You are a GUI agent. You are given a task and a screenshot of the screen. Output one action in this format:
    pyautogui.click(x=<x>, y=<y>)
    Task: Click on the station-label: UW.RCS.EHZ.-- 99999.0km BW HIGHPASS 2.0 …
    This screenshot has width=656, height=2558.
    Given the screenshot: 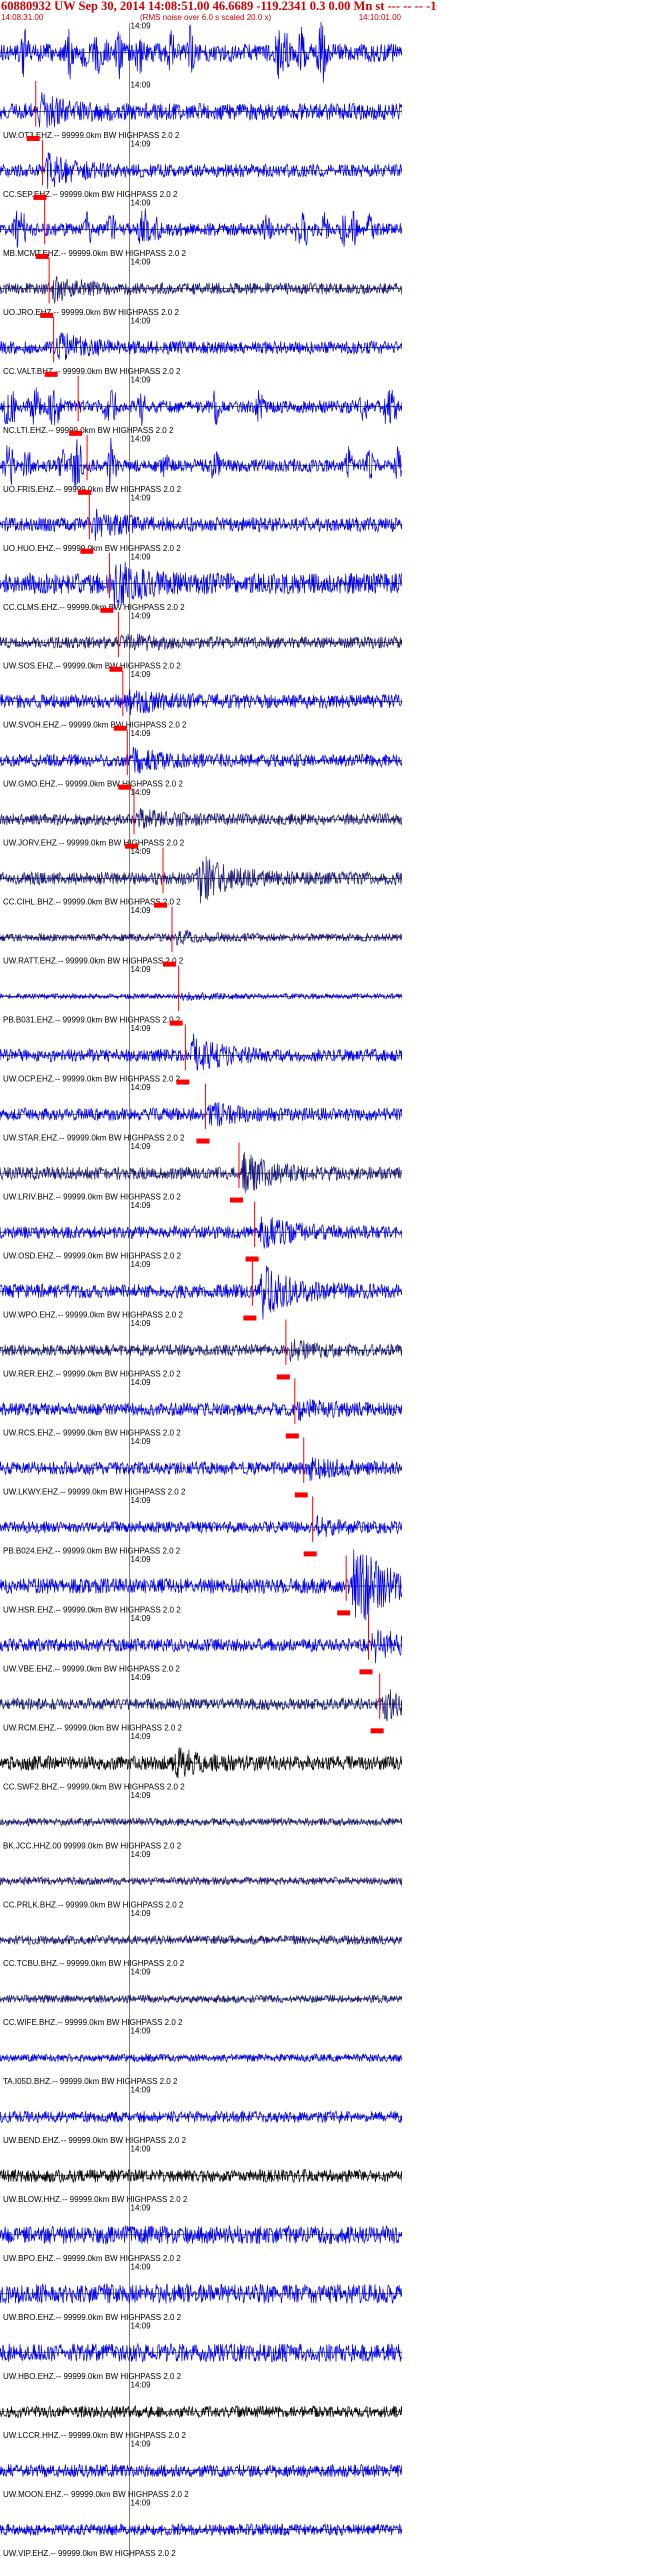 What is the action you would take?
    pyautogui.click(x=92, y=1432)
    